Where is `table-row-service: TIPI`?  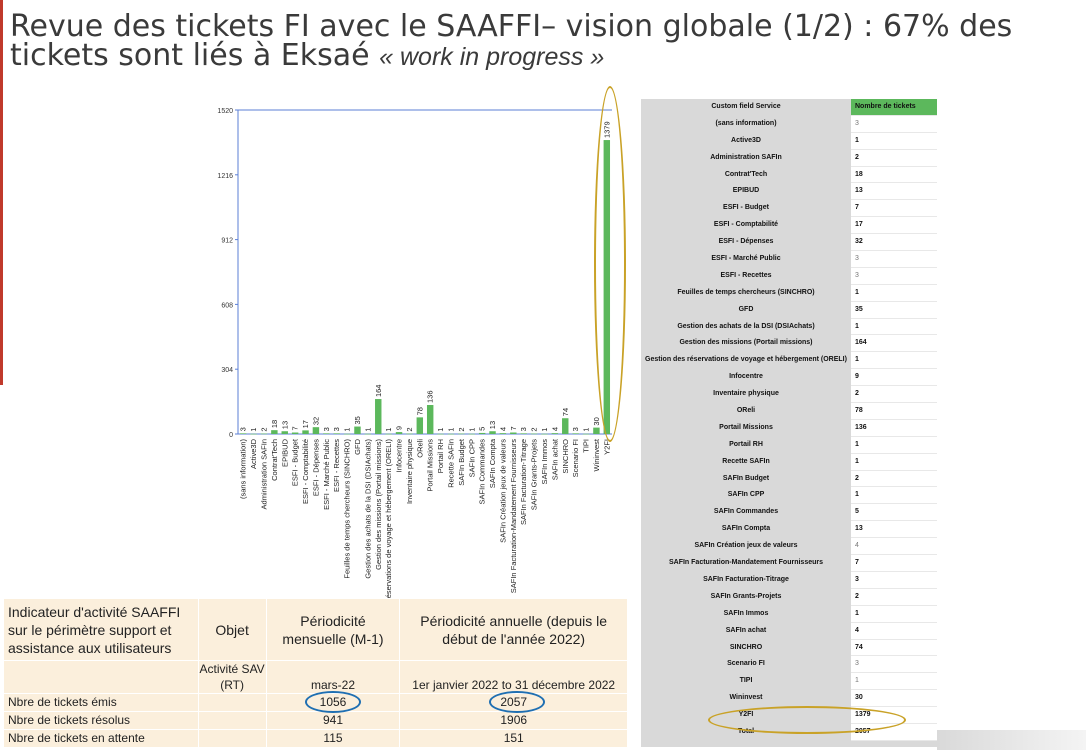 table-row-service: TIPI is located at coordinates (746, 681).